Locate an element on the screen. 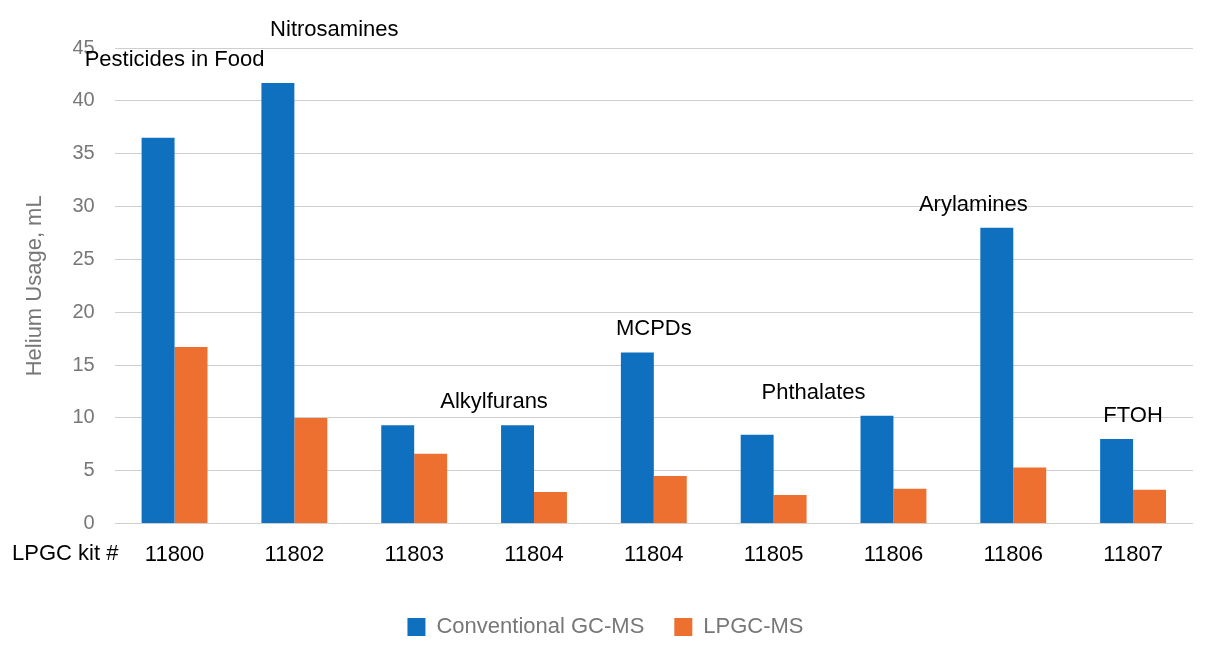 This screenshot has height=650, width=1211. x-tick-label: 11805 is located at coordinates (773, 553).